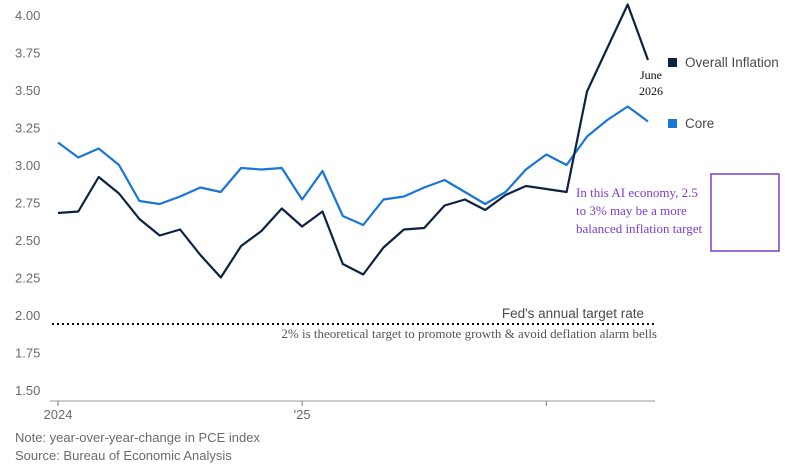  What do you see at coordinates (27, 15) in the screenshot?
I see `y-tick-label: 4.00` at bounding box center [27, 15].